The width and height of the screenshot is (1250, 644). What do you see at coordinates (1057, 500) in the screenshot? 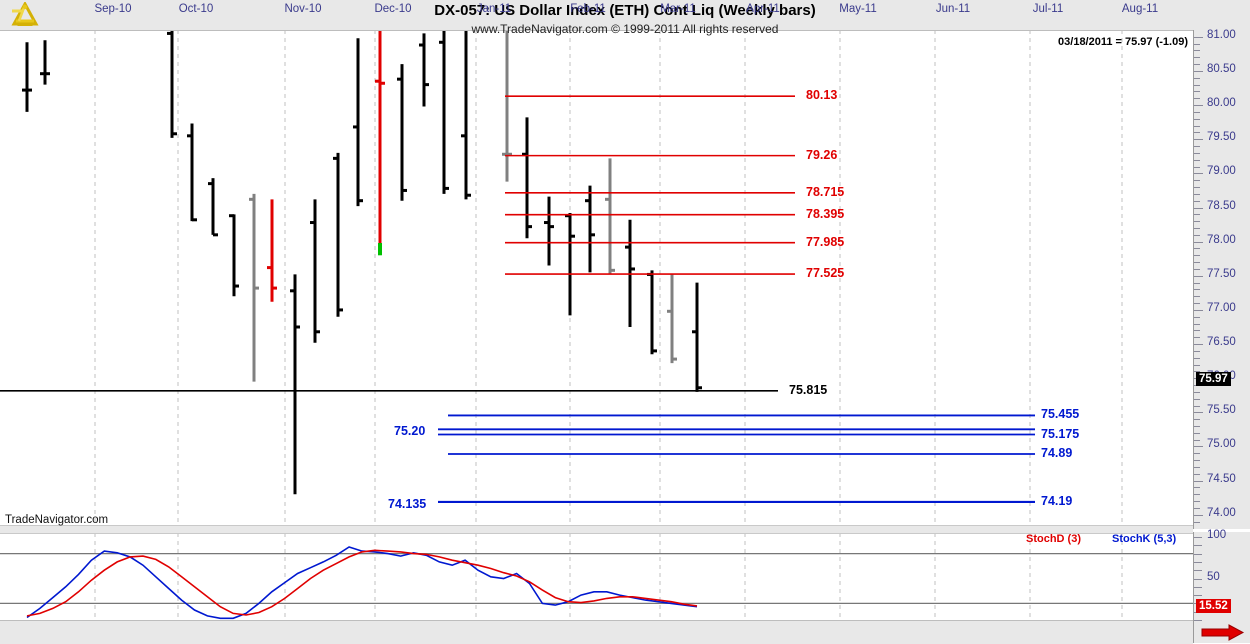
I see `blue-level-label-right: 74.19` at bounding box center [1057, 500].